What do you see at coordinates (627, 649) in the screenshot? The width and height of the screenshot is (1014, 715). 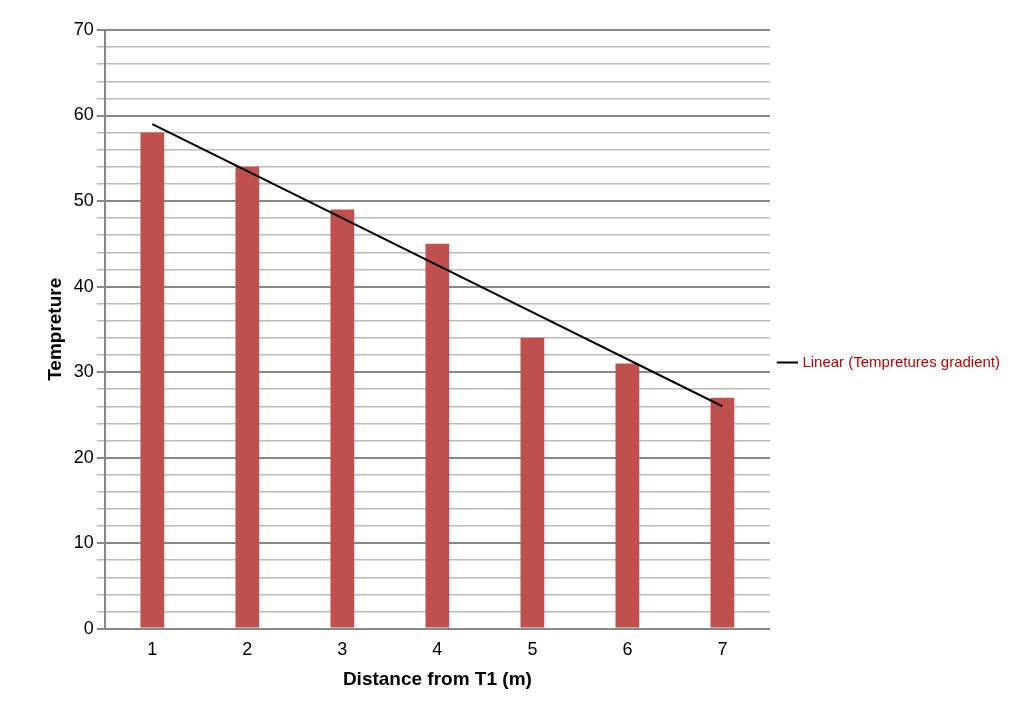 I see `x-tick-label: 6` at bounding box center [627, 649].